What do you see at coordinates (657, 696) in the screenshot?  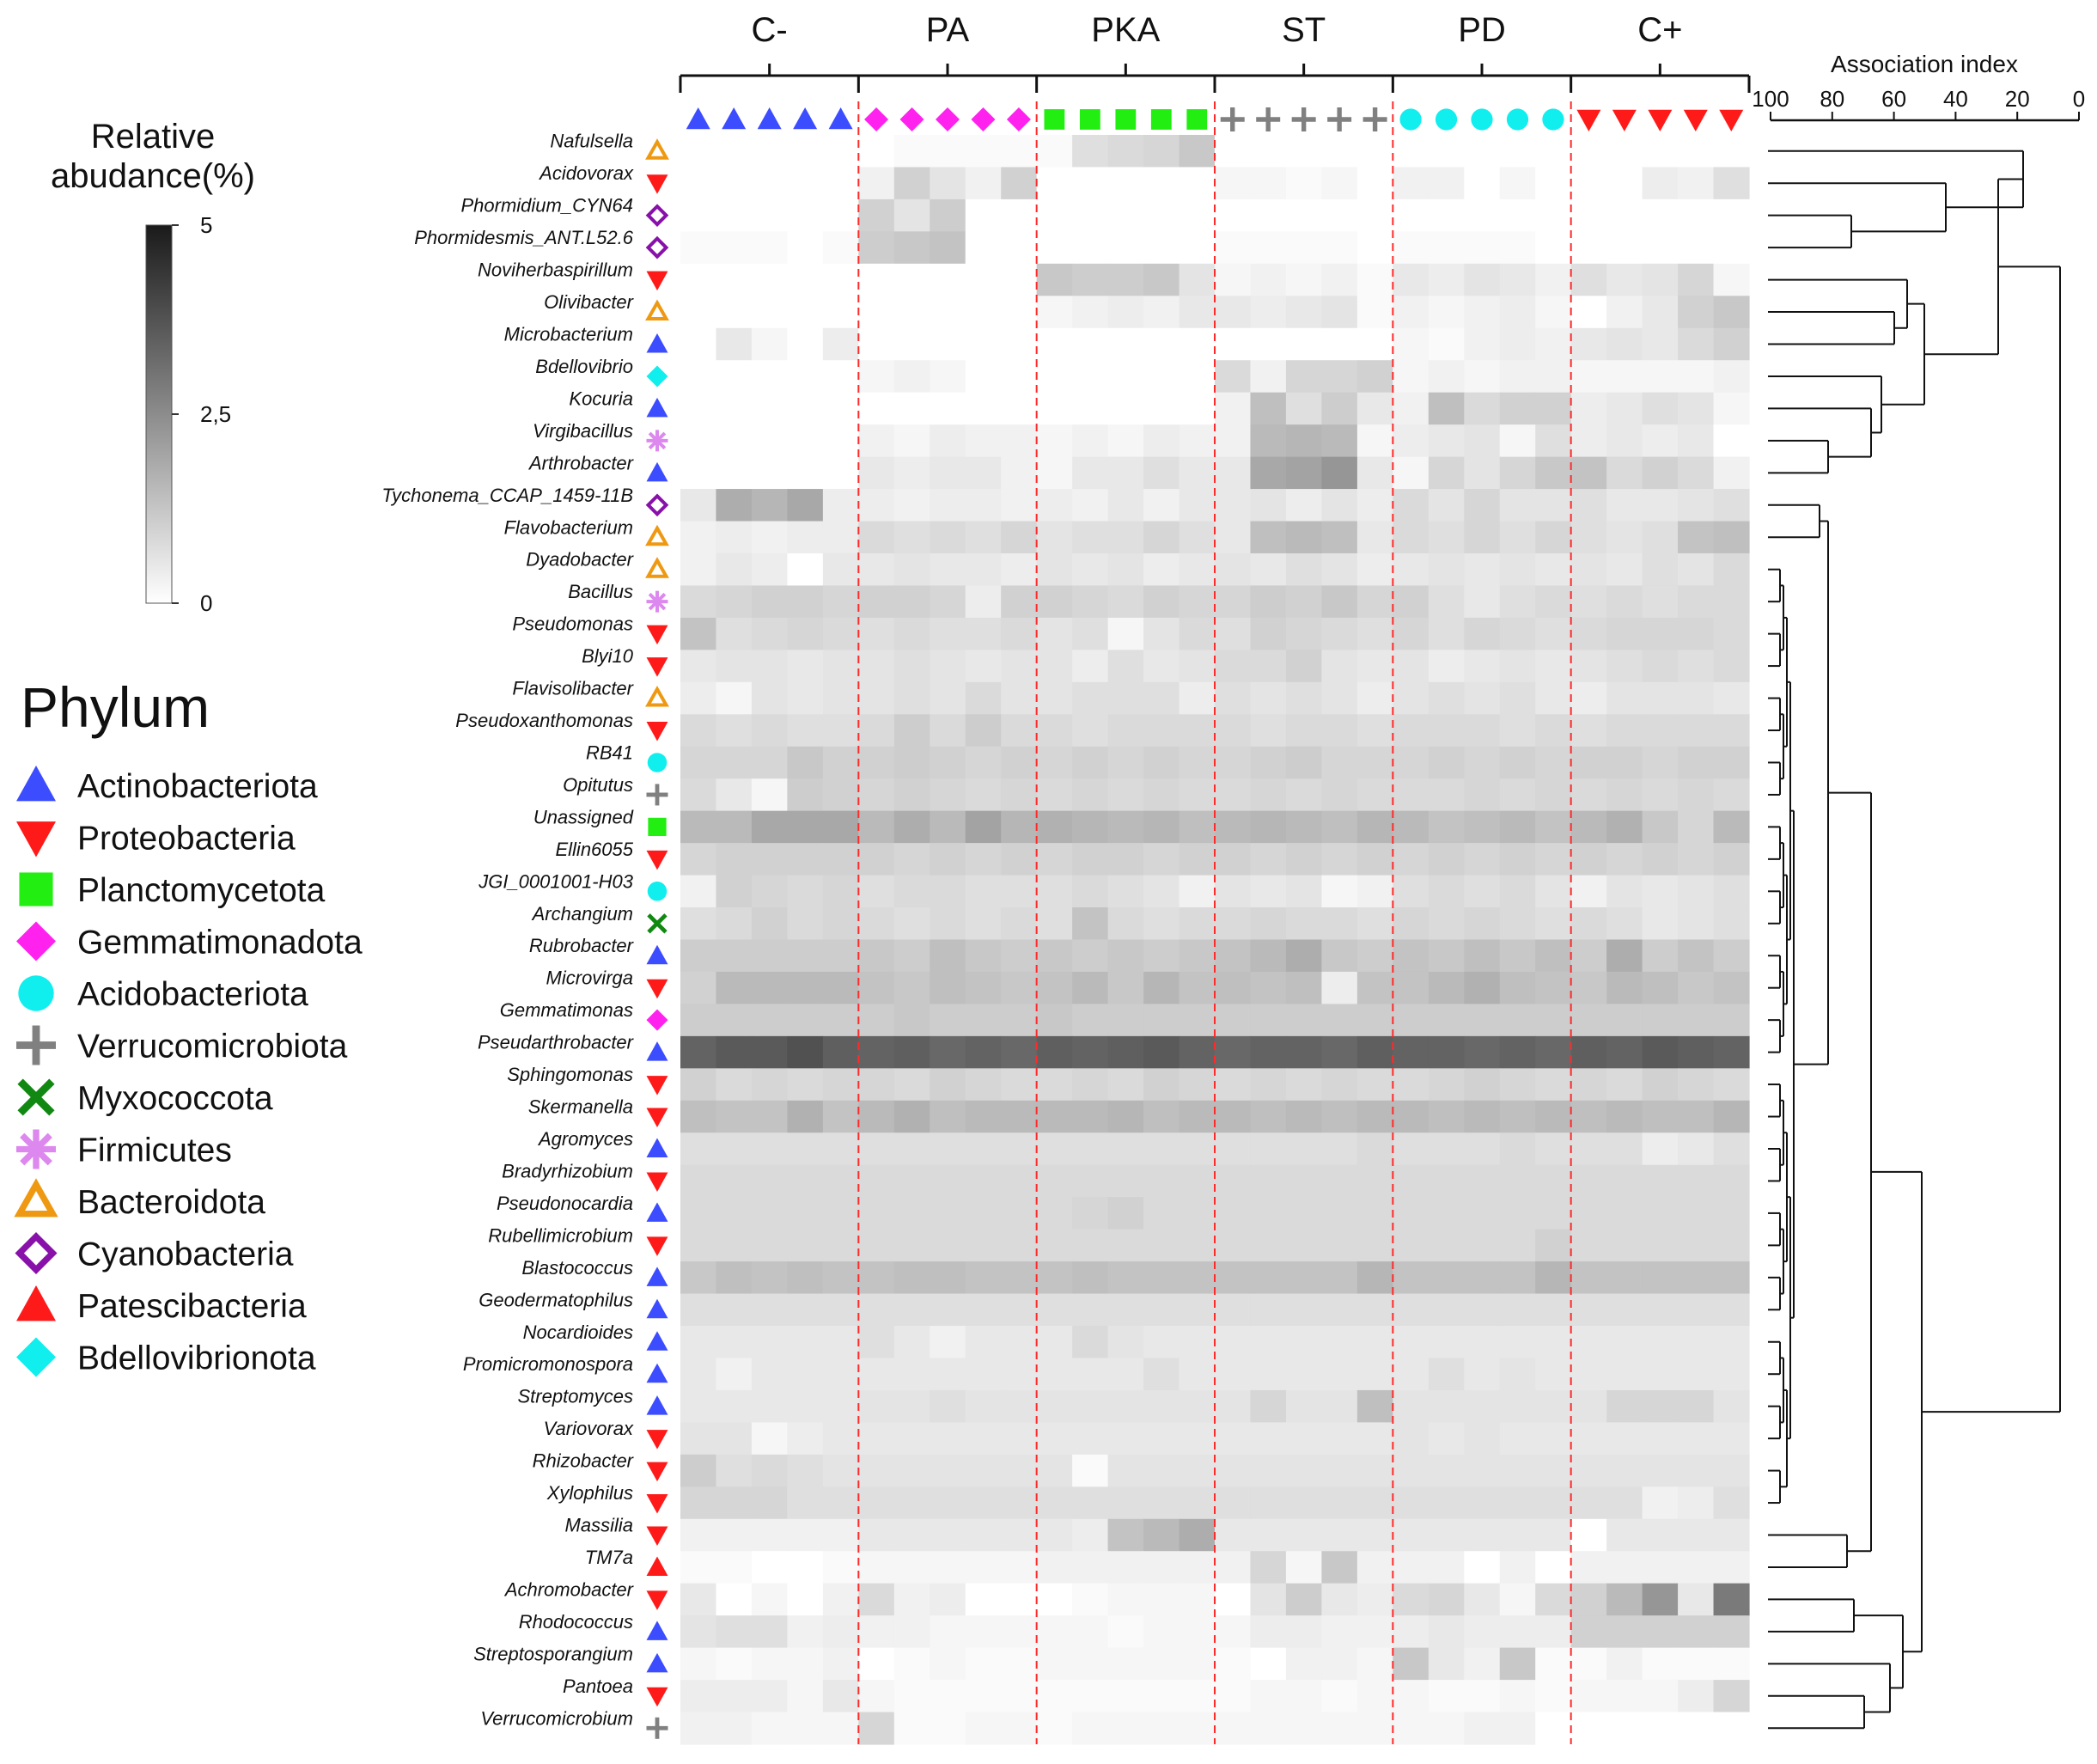 I see `row-phylum-marker-bacteroidota` at bounding box center [657, 696].